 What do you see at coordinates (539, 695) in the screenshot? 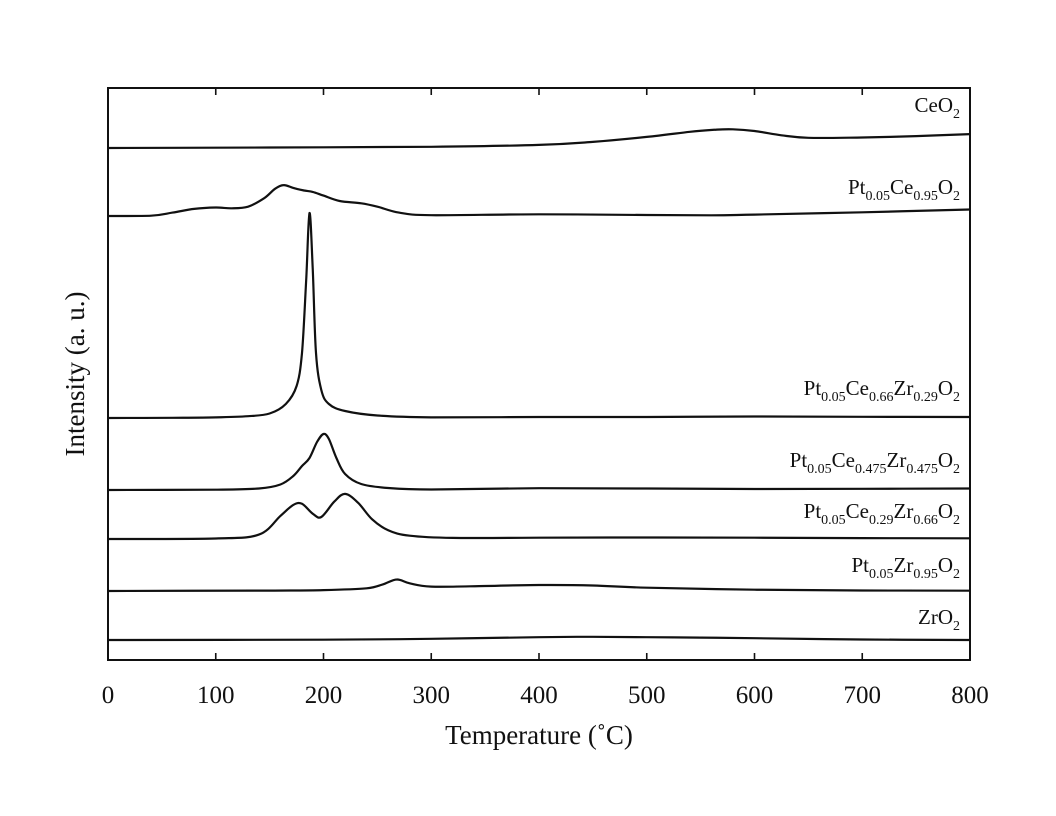
I see `x-tick-label: 400` at bounding box center [539, 695].